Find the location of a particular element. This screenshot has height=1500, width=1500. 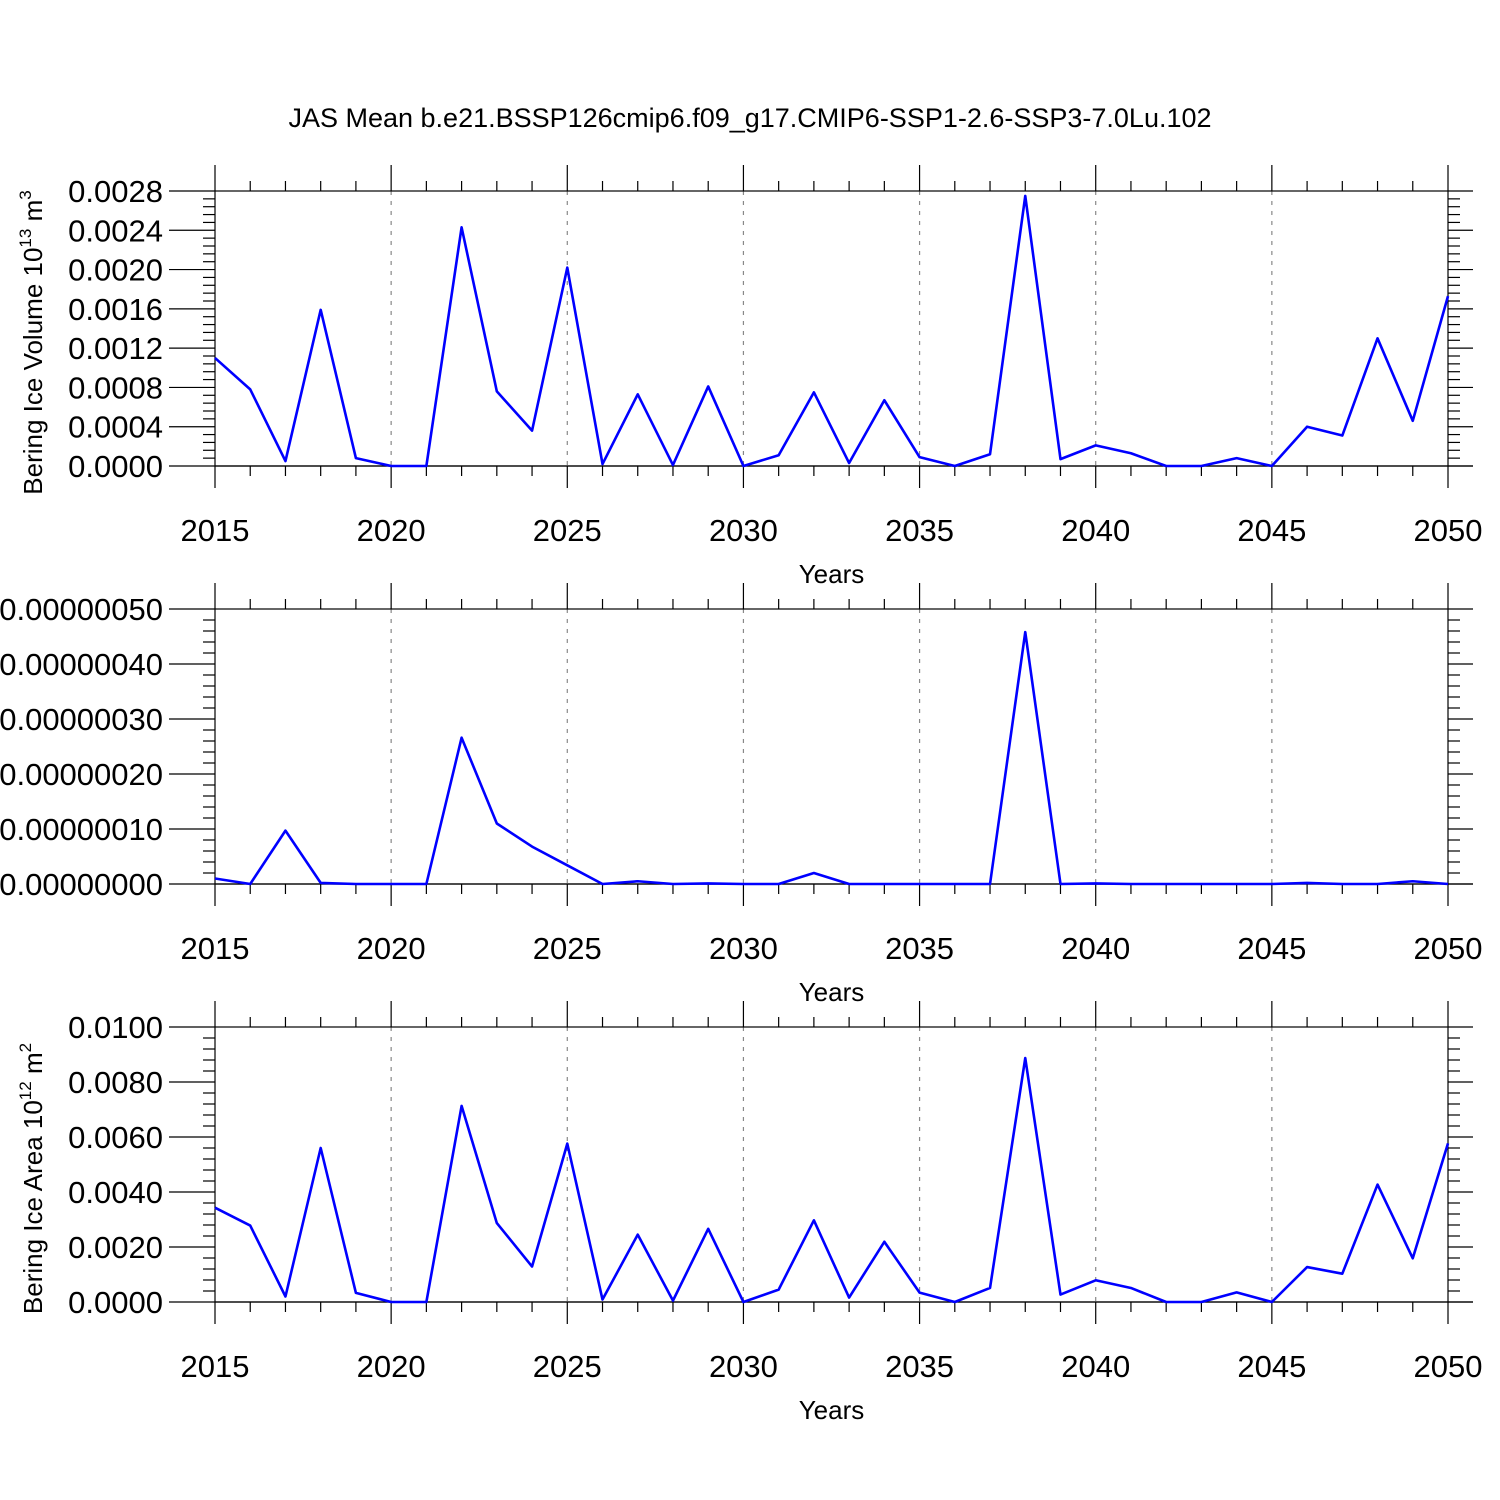

y-axis-title-unit: m is located at coordinates (33, 1066).